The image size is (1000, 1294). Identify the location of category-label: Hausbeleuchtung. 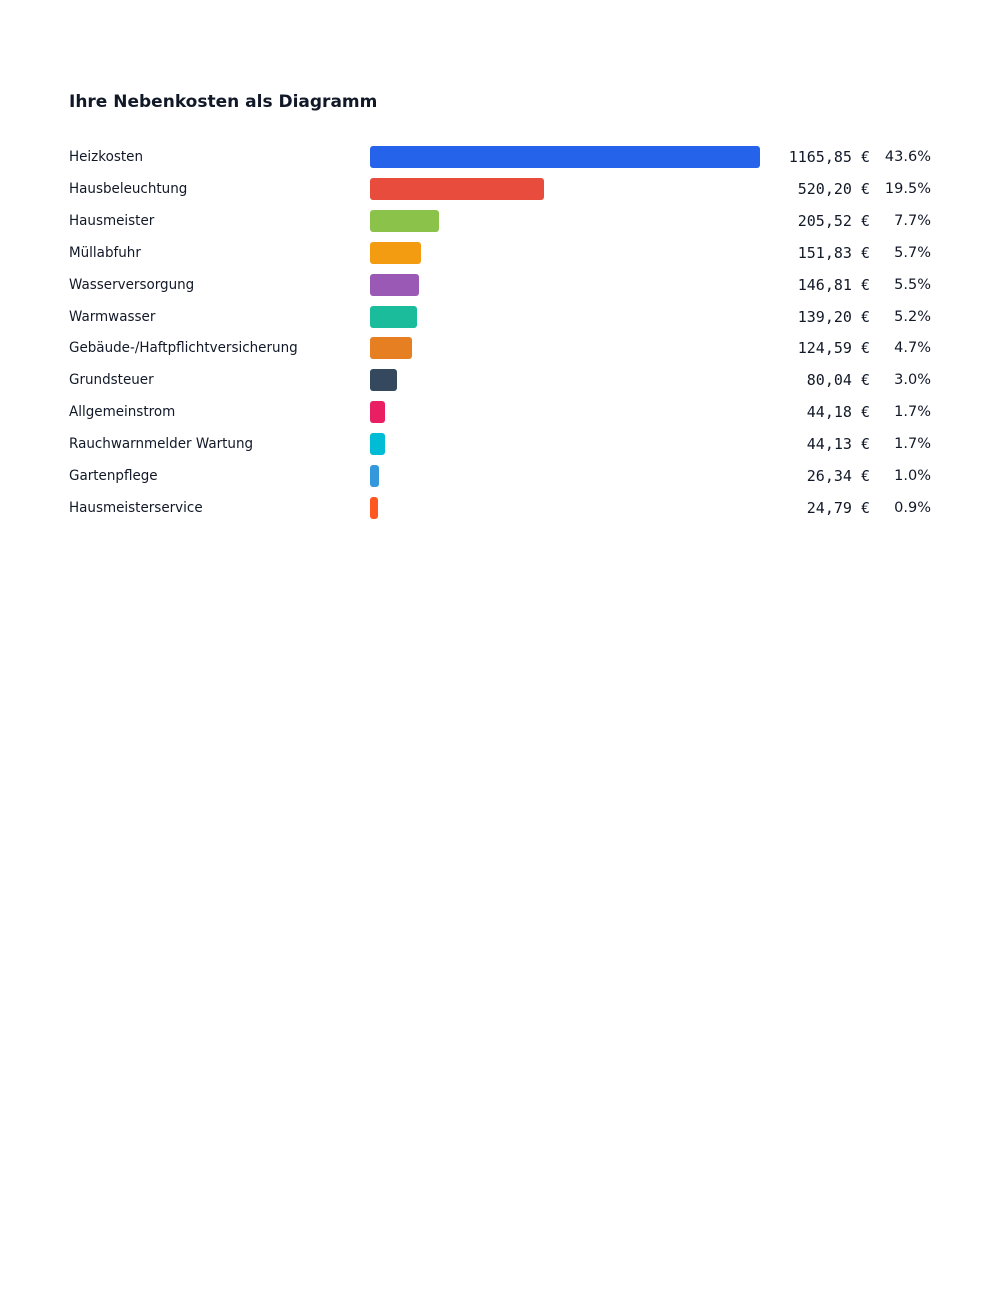
(128, 188).